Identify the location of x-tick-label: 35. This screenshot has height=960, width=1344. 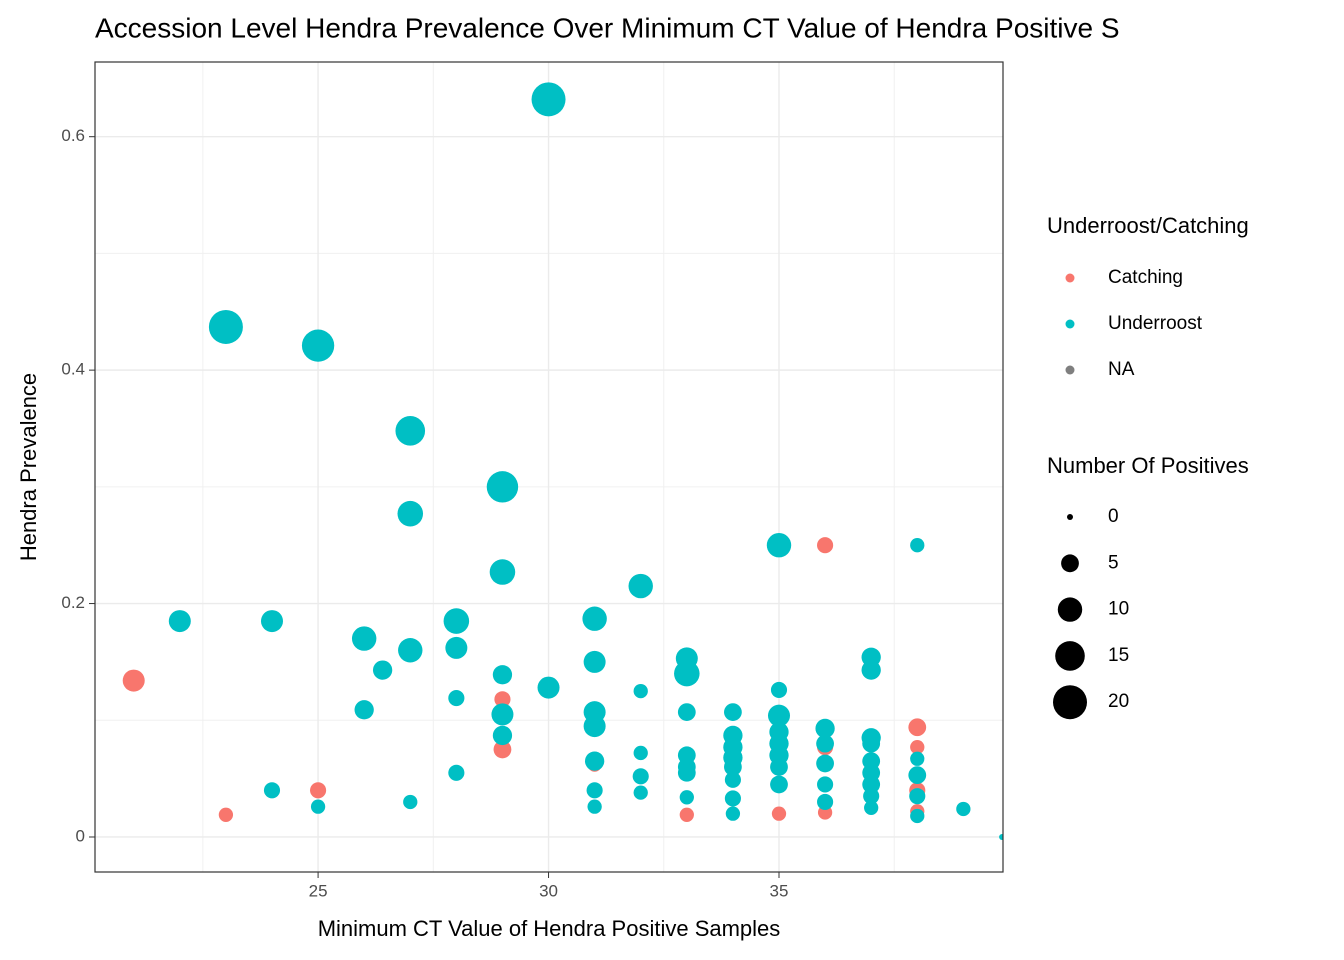
(779, 890).